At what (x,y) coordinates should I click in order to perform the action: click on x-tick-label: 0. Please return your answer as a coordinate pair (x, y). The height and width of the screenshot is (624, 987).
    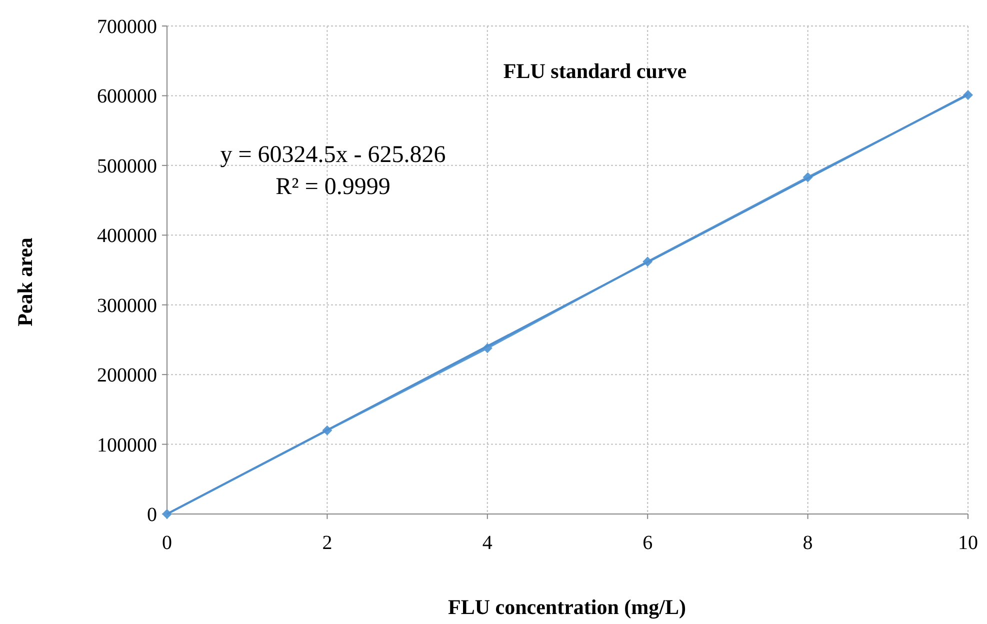
    Looking at the image, I should click on (167, 543).